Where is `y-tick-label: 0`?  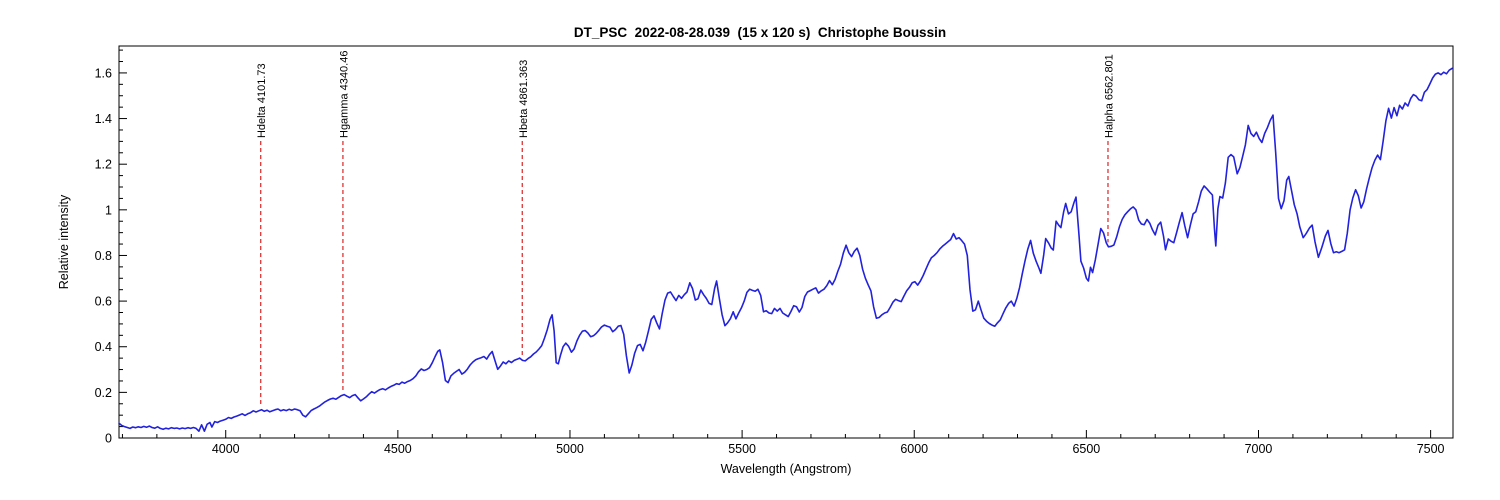
y-tick-label: 0 is located at coordinates (108, 439).